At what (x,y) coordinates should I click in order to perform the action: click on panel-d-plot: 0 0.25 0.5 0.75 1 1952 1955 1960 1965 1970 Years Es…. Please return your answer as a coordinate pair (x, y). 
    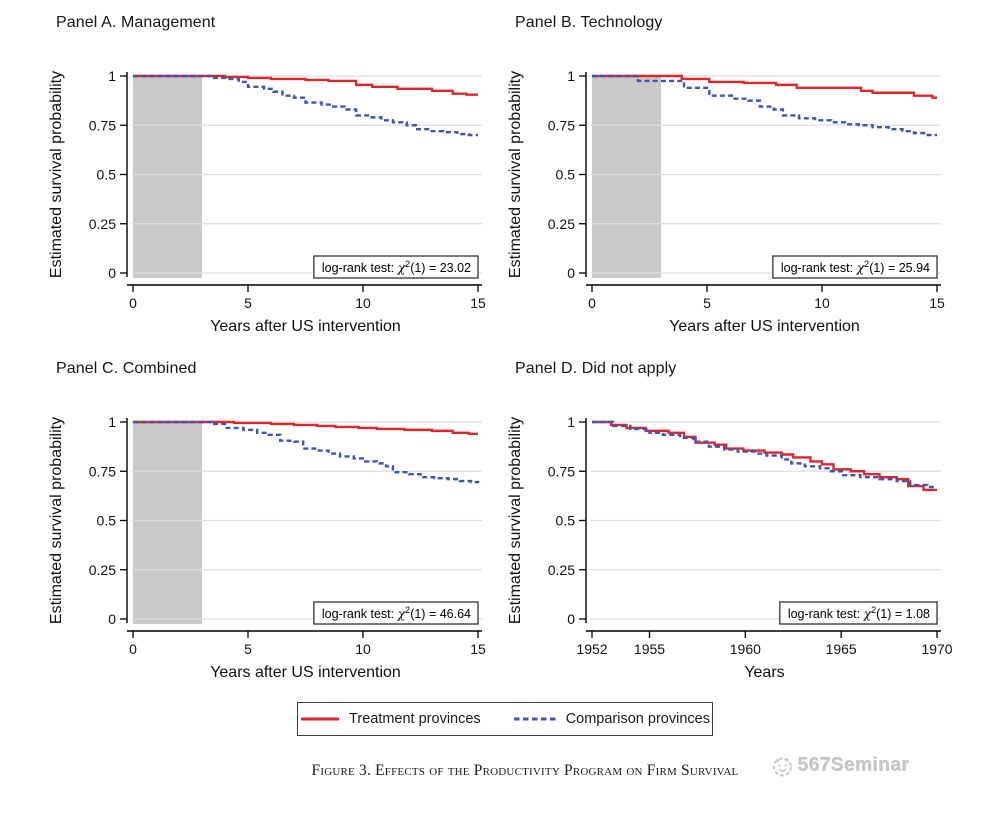
    Looking at the image, I should click on (730, 547).